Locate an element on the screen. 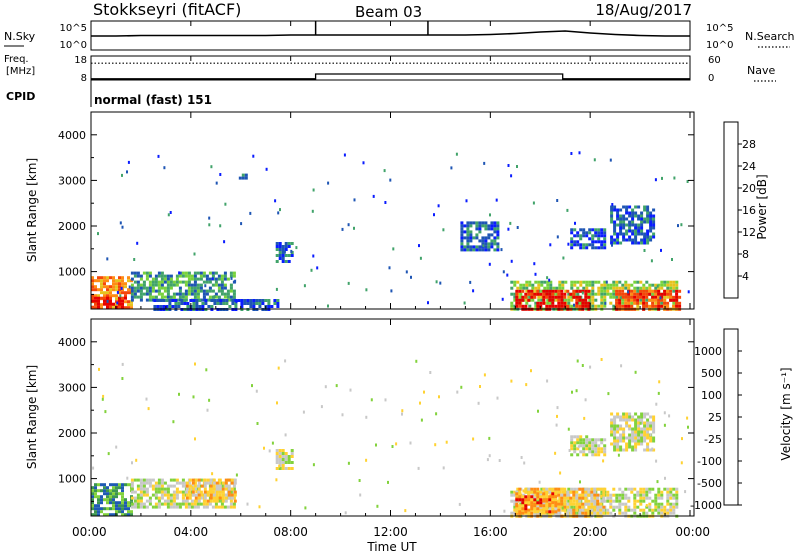  power-cbar-label-4: 20 is located at coordinates (749, 188).